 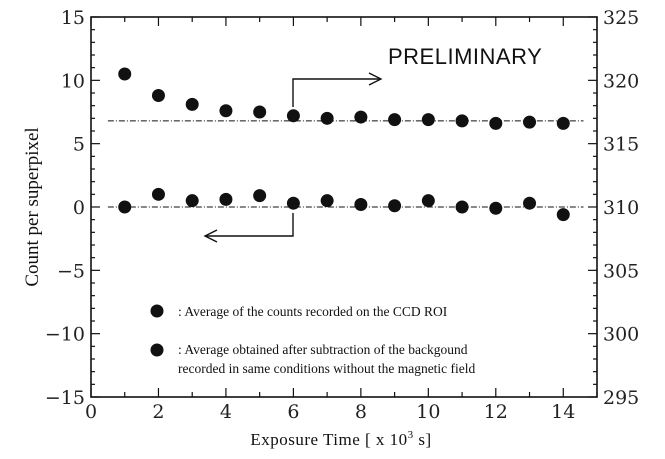 I want to click on x-tick-label: 10, so click(x=428, y=412).